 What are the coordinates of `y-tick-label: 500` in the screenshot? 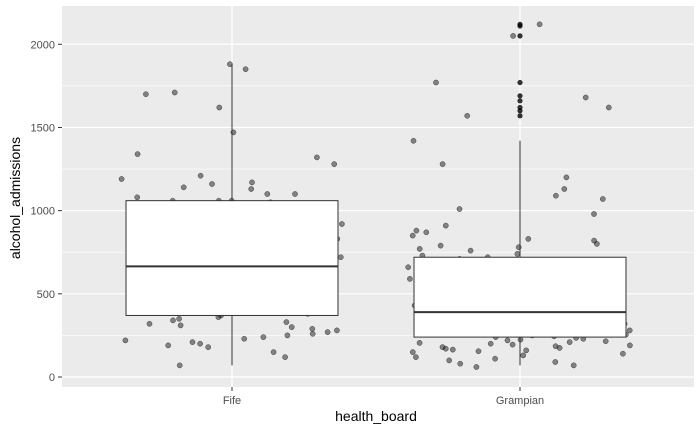 It's located at (46, 295).